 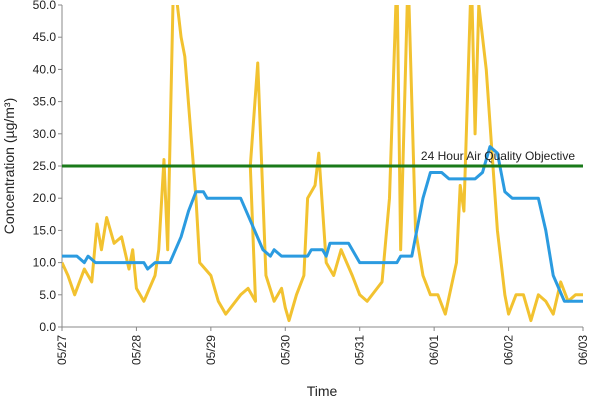 I want to click on y-tick-label: 45.0, so click(x=45, y=37).